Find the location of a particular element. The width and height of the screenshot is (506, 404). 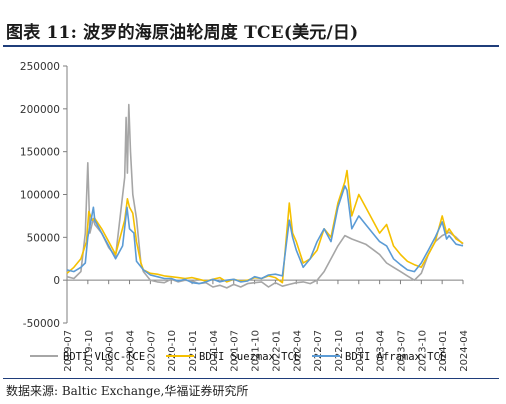

x-tick-label: 2020-10 is located at coordinates (172, 351).